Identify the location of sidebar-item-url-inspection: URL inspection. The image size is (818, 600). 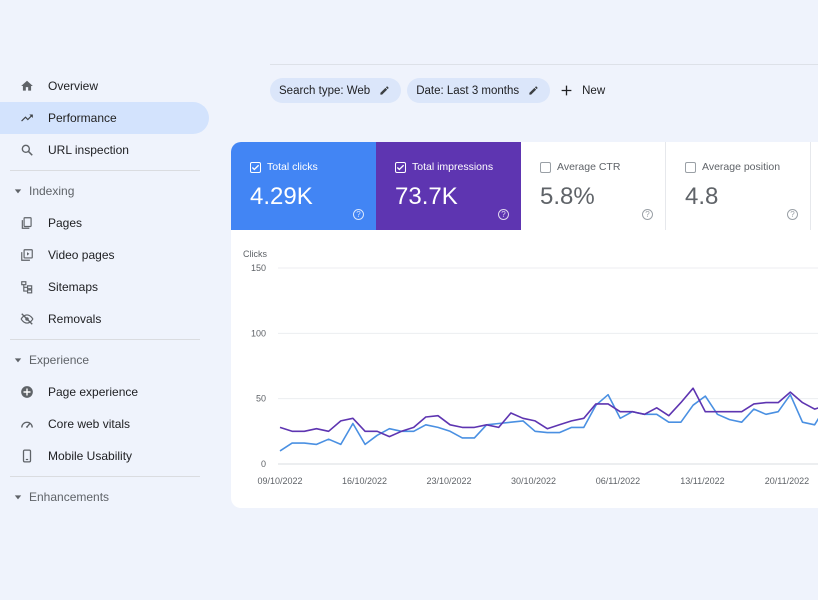
(104, 150).